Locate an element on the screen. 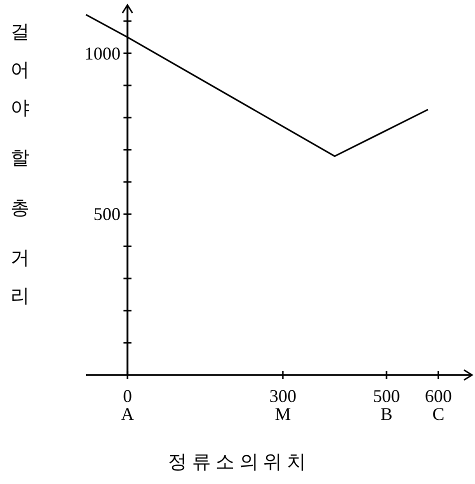  x-tick-label: 0 A is located at coordinates (127, 405).